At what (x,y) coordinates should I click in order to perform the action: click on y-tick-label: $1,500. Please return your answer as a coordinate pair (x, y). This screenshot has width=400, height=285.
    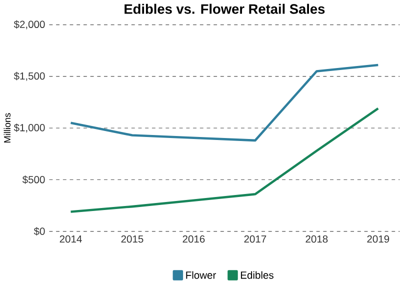
    Looking at the image, I should click on (29, 76).